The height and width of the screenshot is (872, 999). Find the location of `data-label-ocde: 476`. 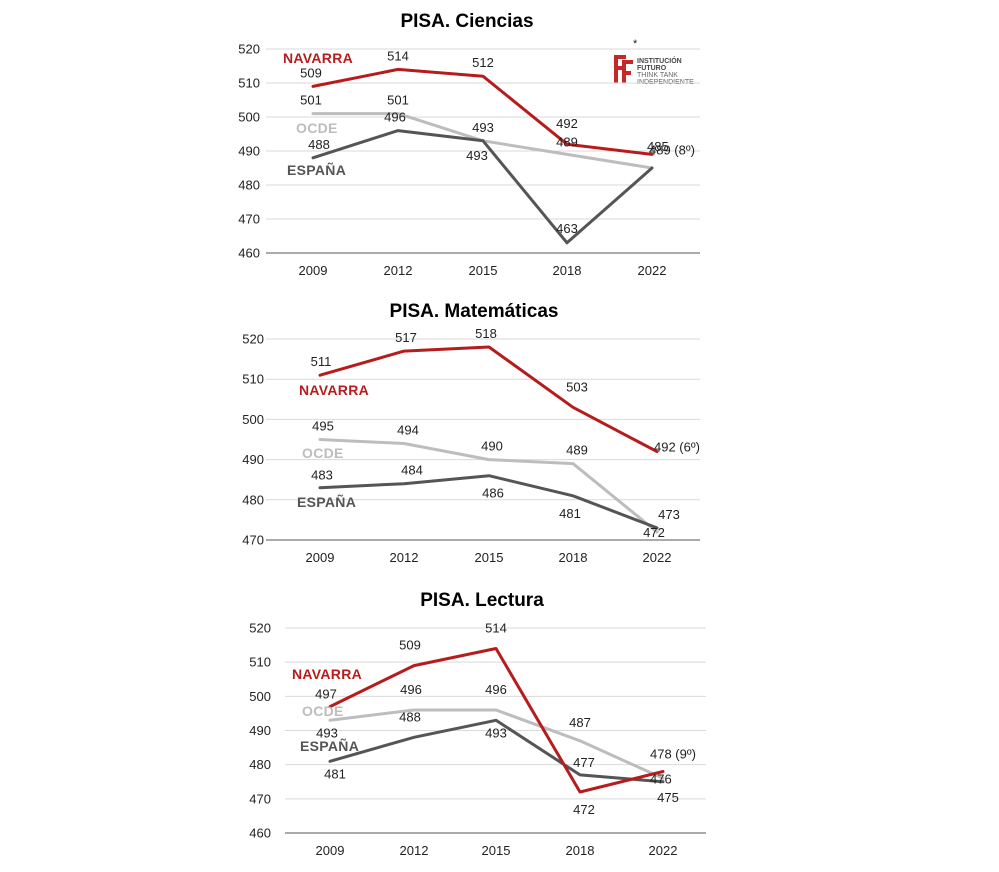

data-label-ocde: 476 is located at coordinates (661, 778).